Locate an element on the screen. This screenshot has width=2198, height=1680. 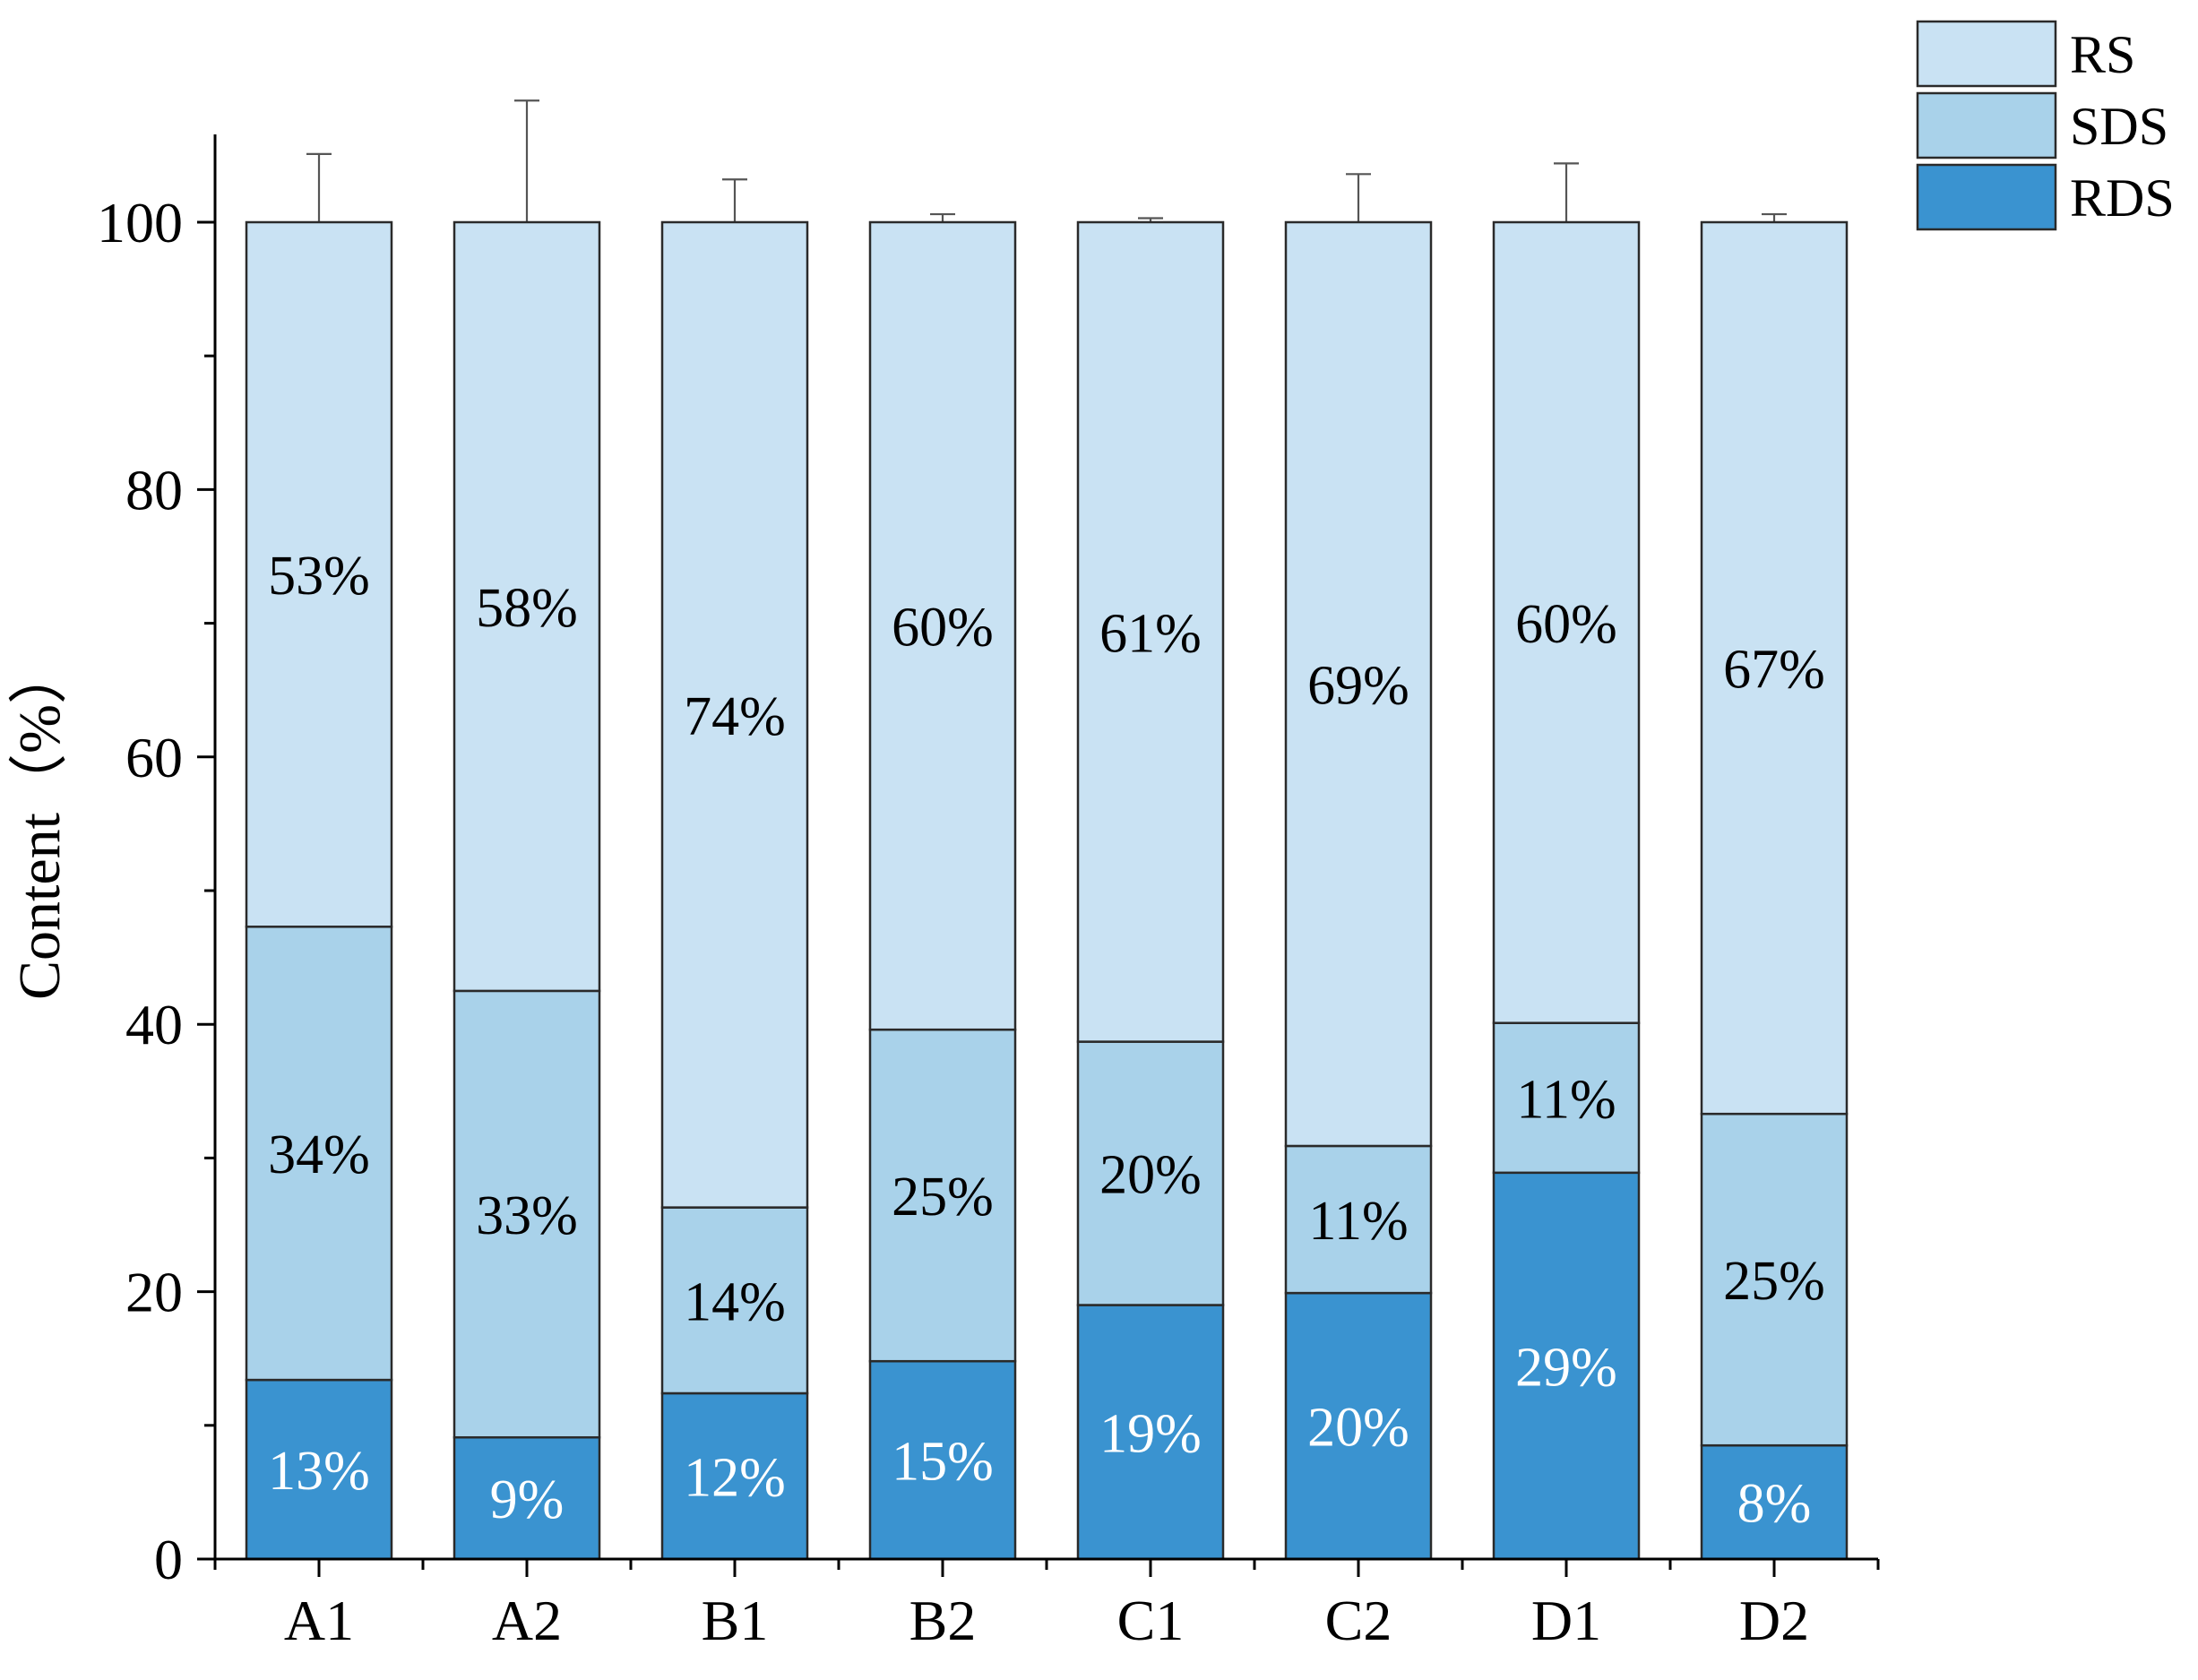
data-label-rs-b2: 60% is located at coordinates (943, 628).